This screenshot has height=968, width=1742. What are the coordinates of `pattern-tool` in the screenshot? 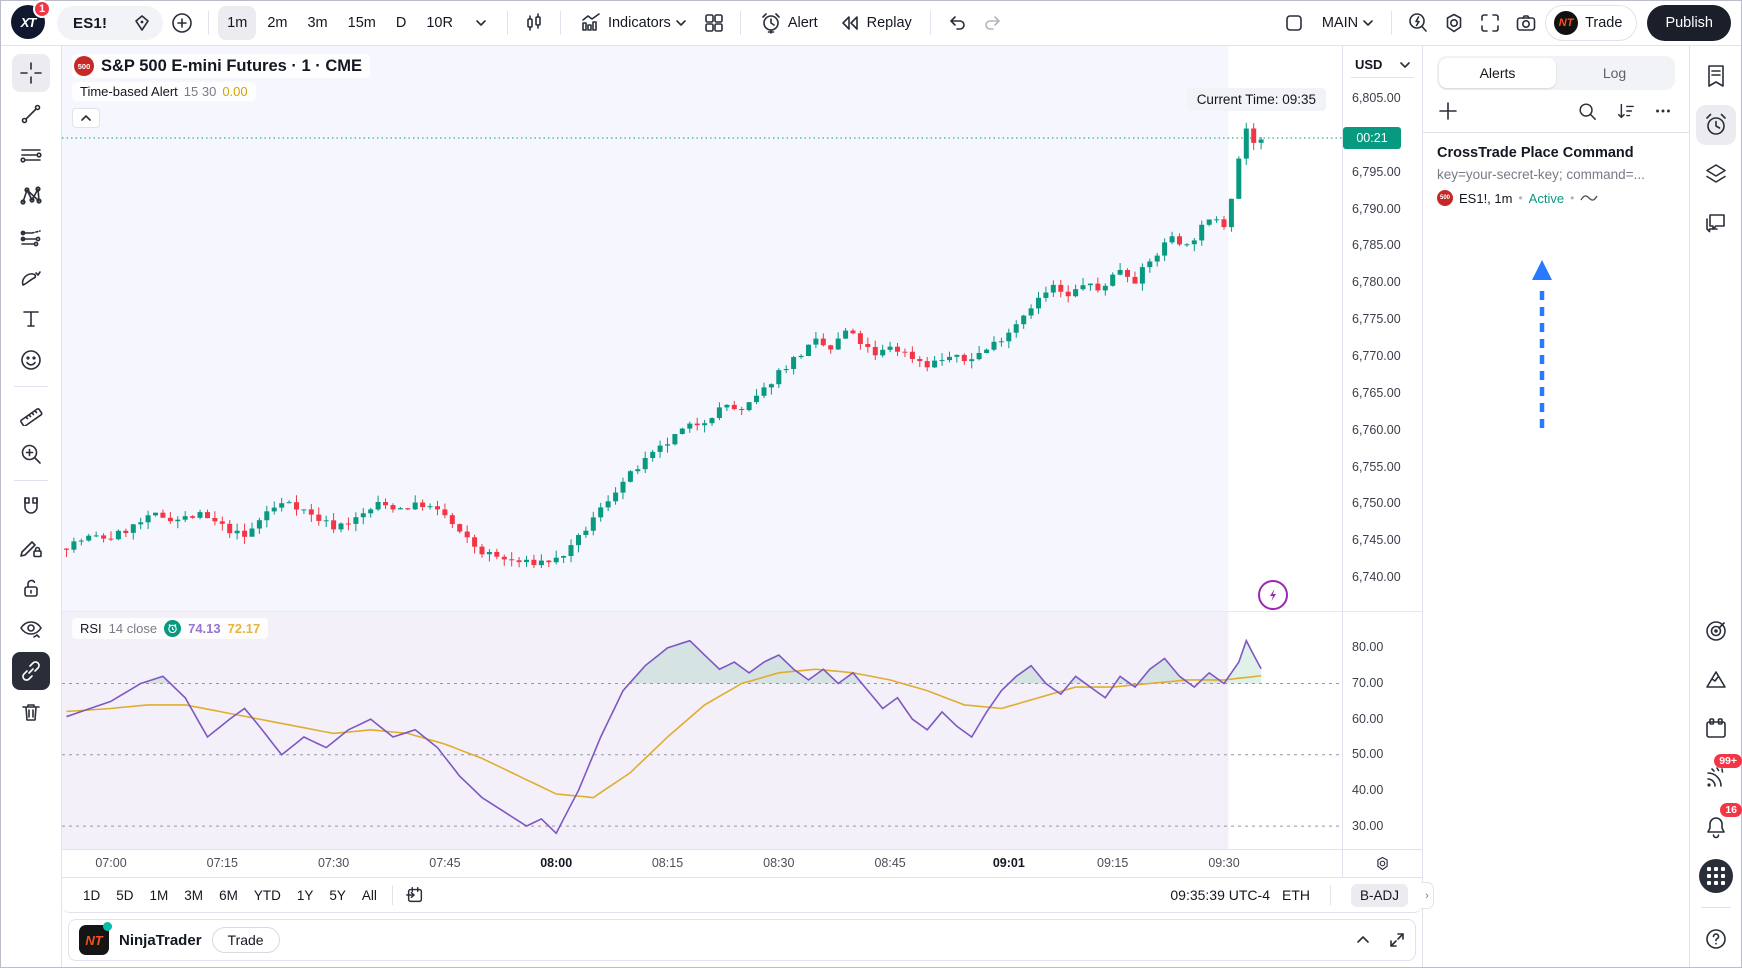 It's located at (31, 196).